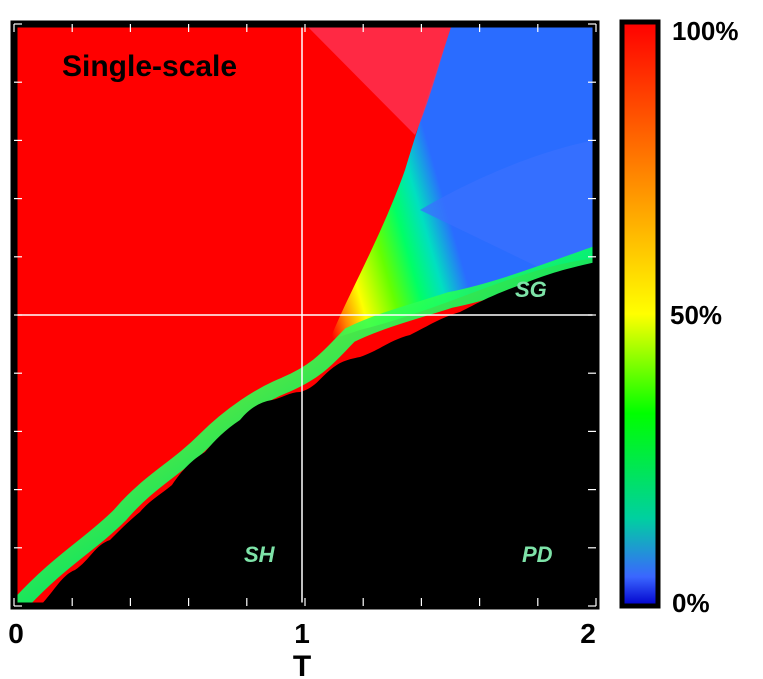  What do you see at coordinates (260, 554) in the screenshot?
I see `region-label-sh: SH` at bounding box center [260, 554].